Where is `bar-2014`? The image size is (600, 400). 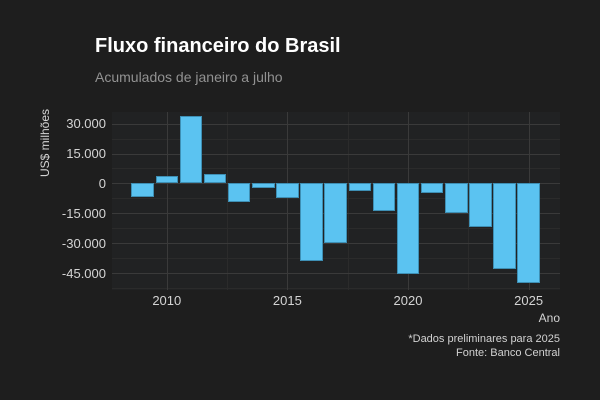 bar-2014 is located at coordinates (263, 186).